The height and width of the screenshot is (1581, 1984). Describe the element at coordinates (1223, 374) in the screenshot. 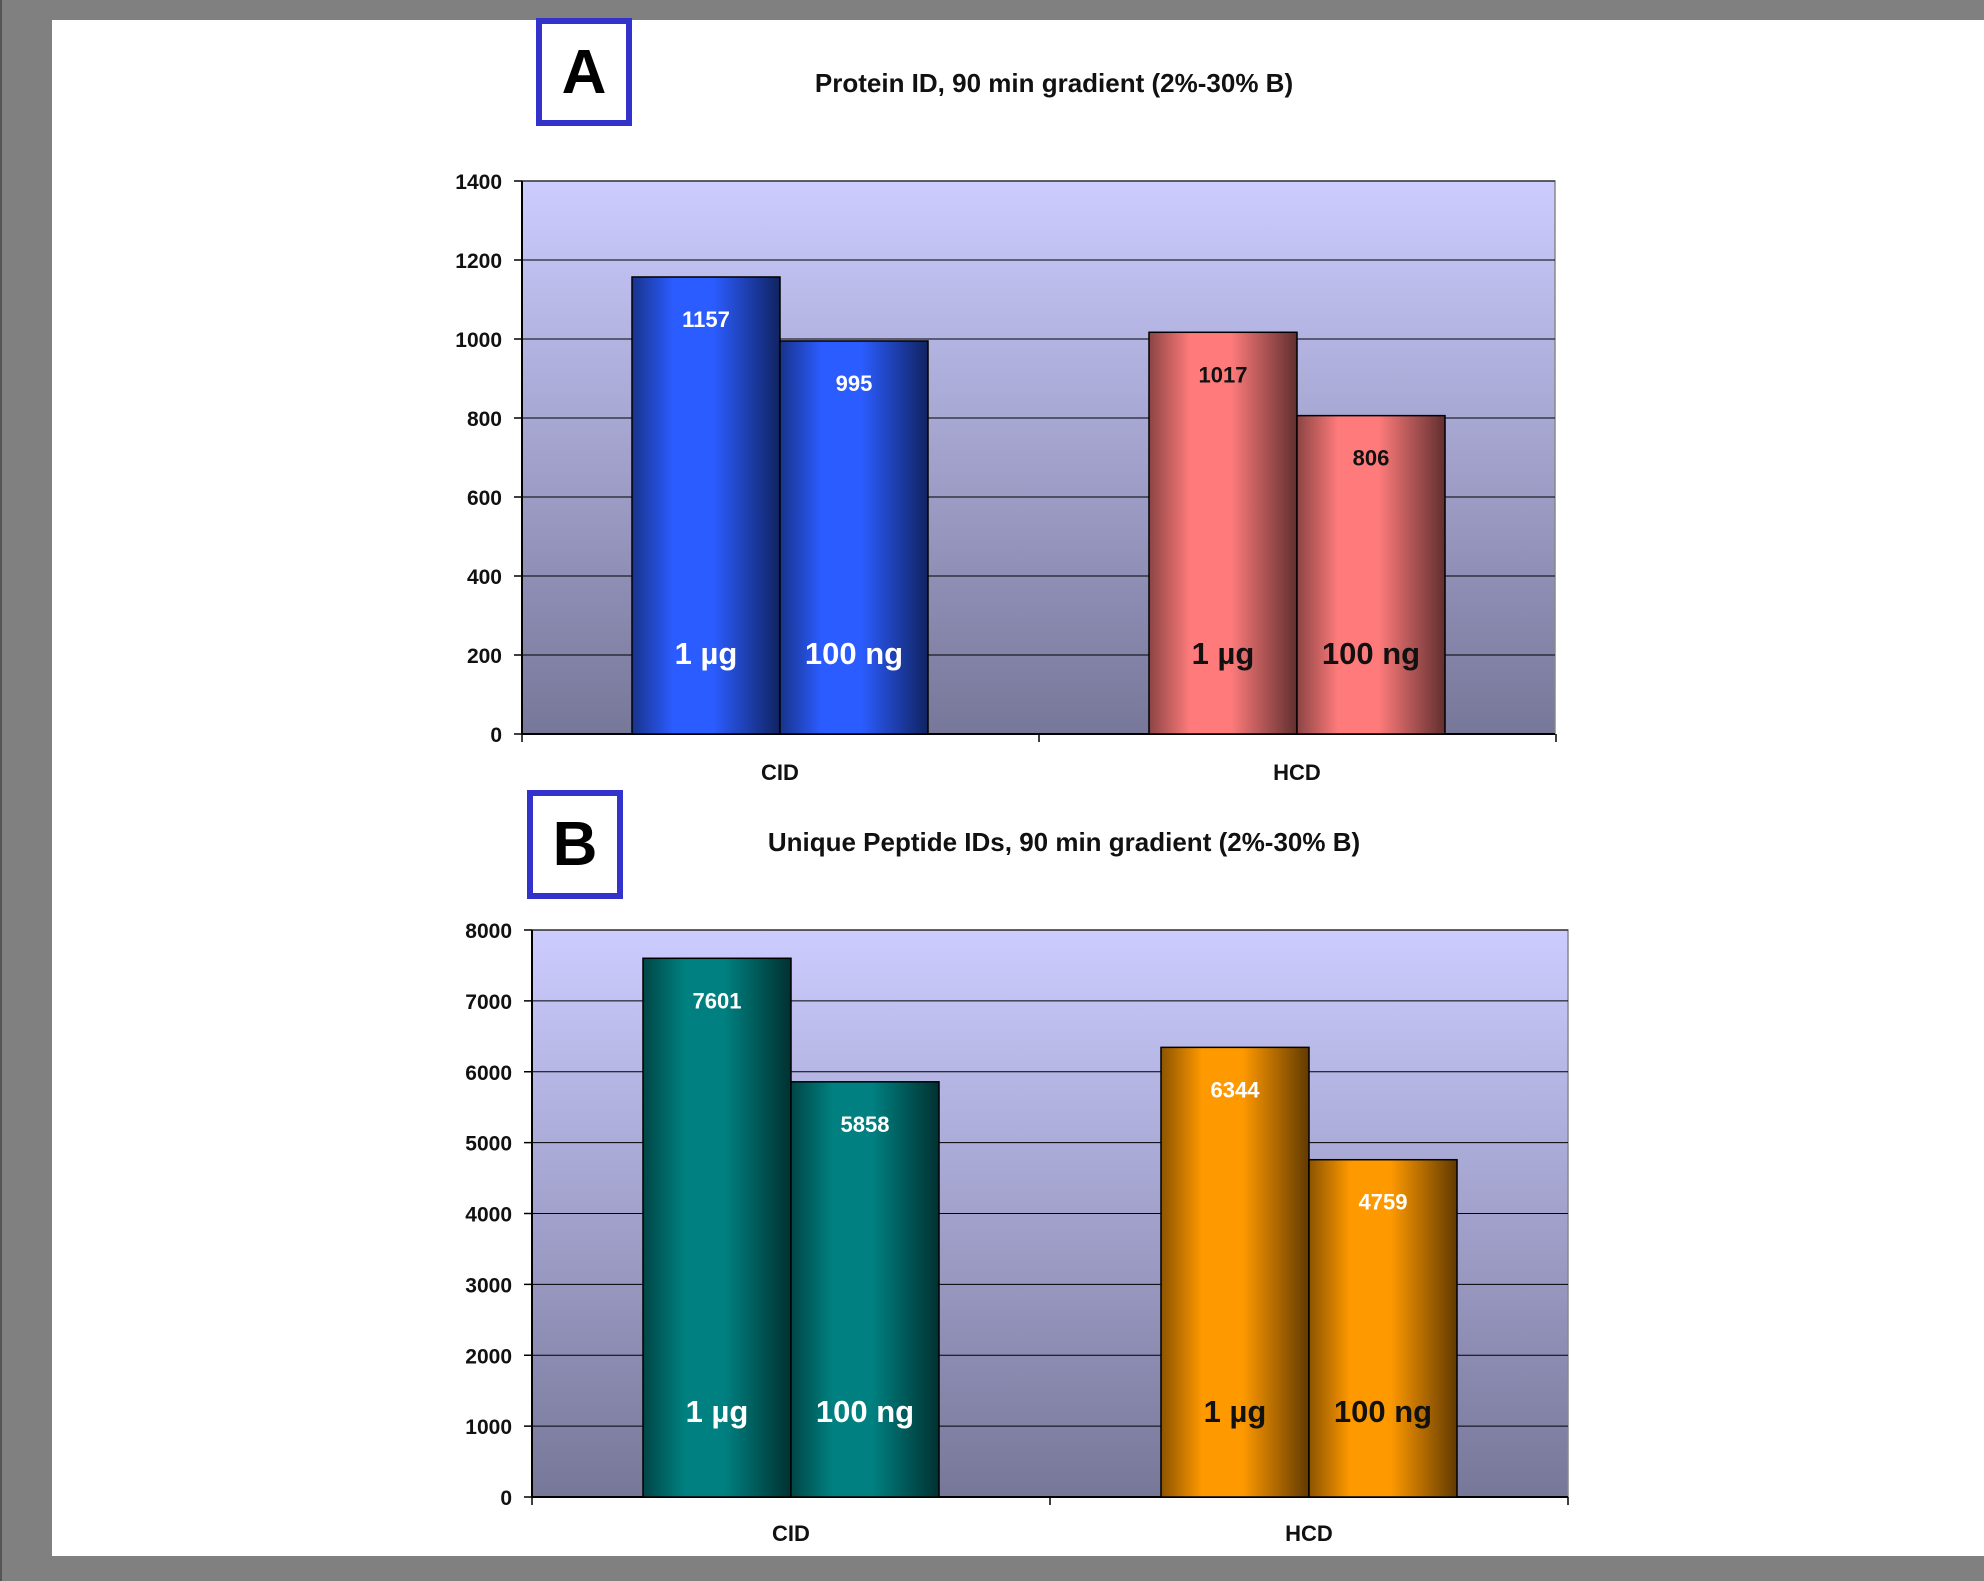

I see `data-label: 1017` at that location.